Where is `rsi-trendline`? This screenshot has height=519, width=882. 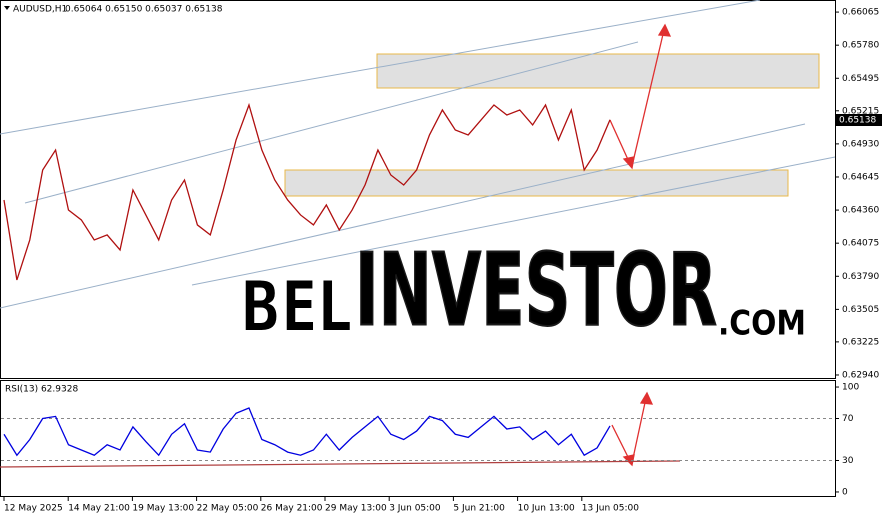 rsi-trendline is located at coordinates (340, 464).